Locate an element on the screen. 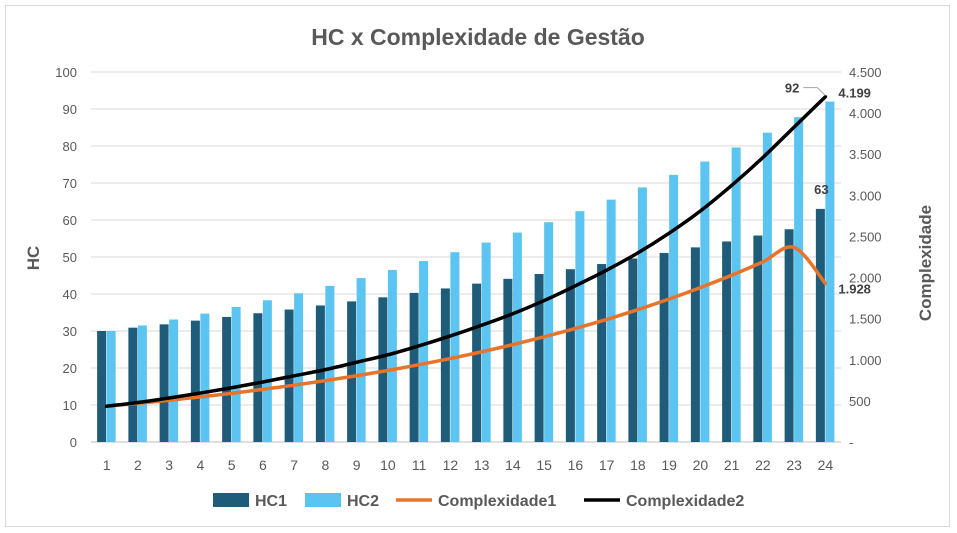 The width and height of the screenshot is (957, 533). legend-label-hc2: HC2 is located at coordinates (363, 501).